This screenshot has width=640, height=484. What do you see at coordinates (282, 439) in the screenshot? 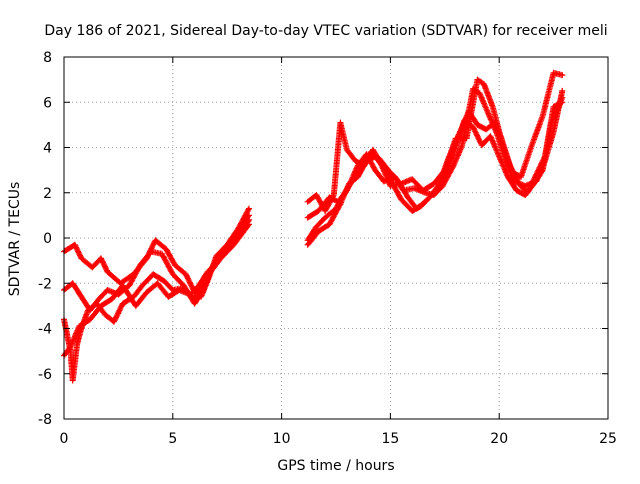
I see `x-tick-label: 10` at bounding box center [282, 439].